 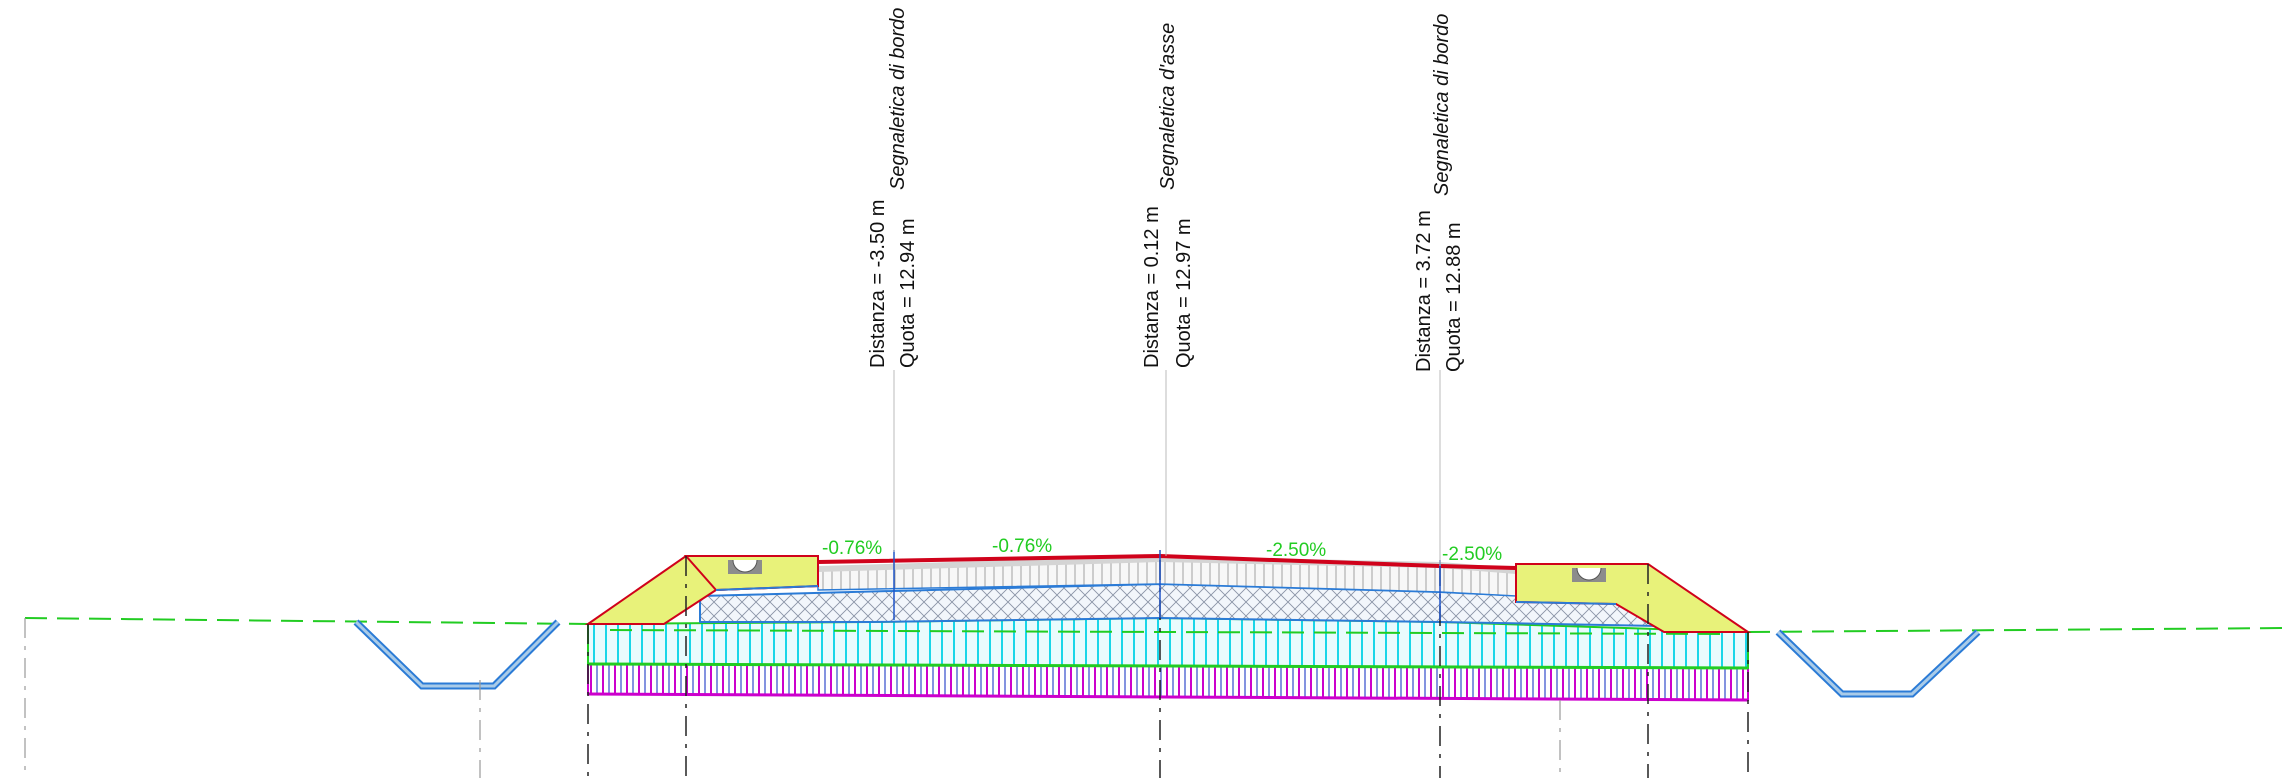 What do you see at coordinates (1168, 682) in the screenshot?
I see `foundation-layer` at bounding box center [1168, 682].